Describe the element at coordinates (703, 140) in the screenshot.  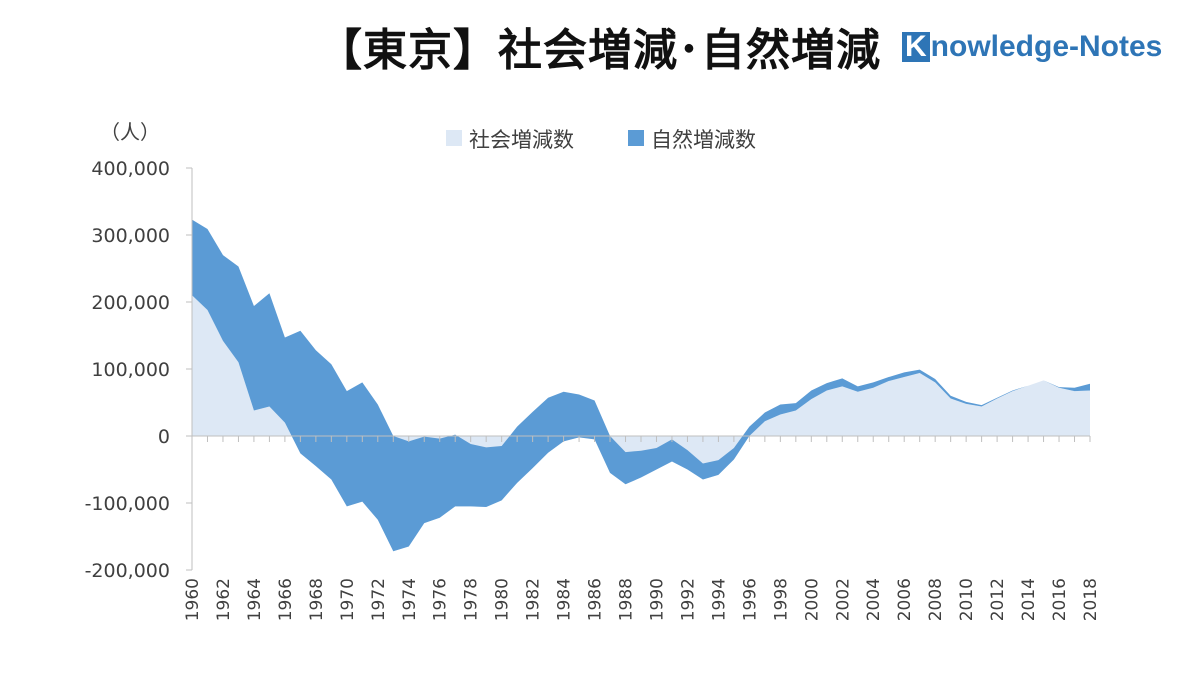
I see `legend-label-natural: 自然増減数` at that location.